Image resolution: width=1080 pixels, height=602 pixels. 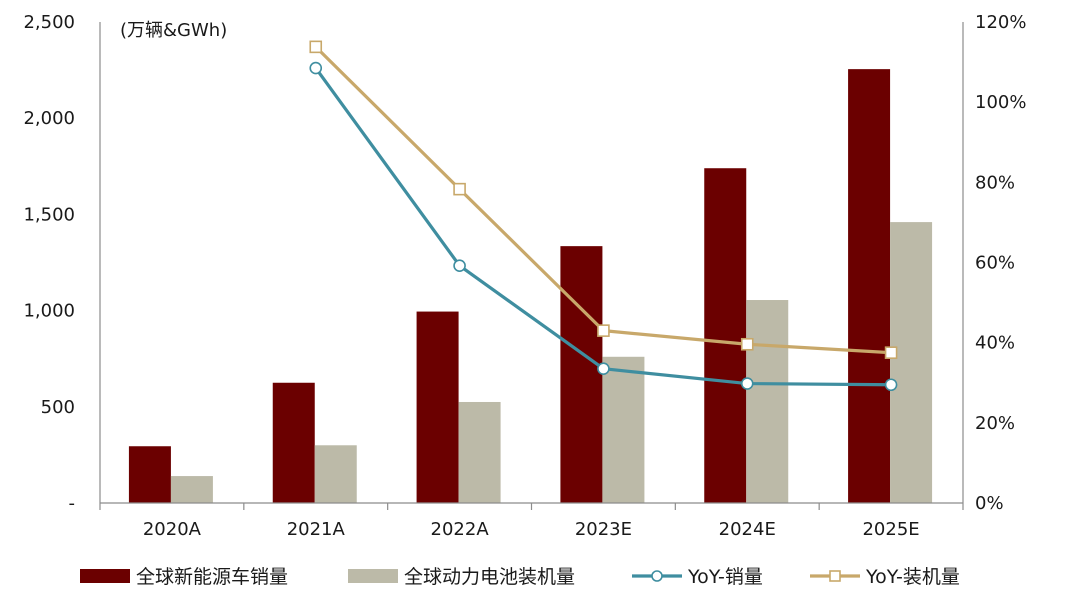 I want to click on legend-item: YoY-装机量, so click(x=885, y=577).